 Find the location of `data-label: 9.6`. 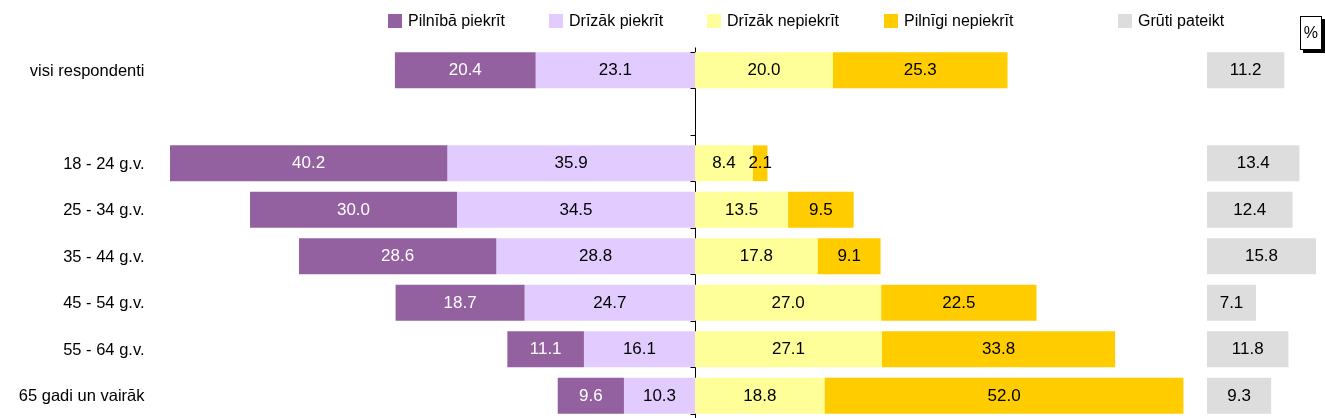

data-label: 9.6 is located at coordinates (591, 395).